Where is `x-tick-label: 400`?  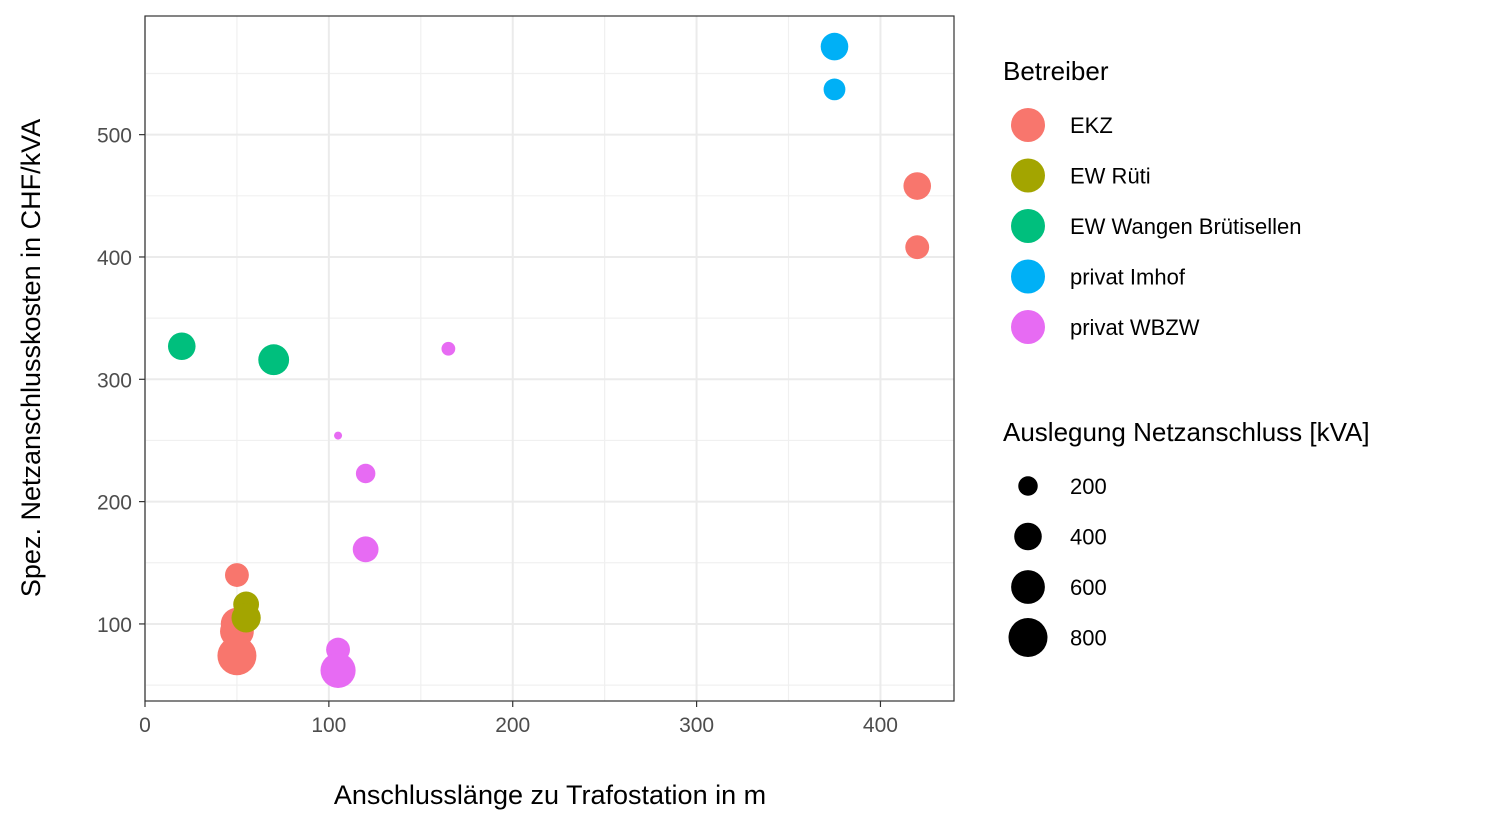 x-tick-label: 400 is located at coordinates (880, 725).